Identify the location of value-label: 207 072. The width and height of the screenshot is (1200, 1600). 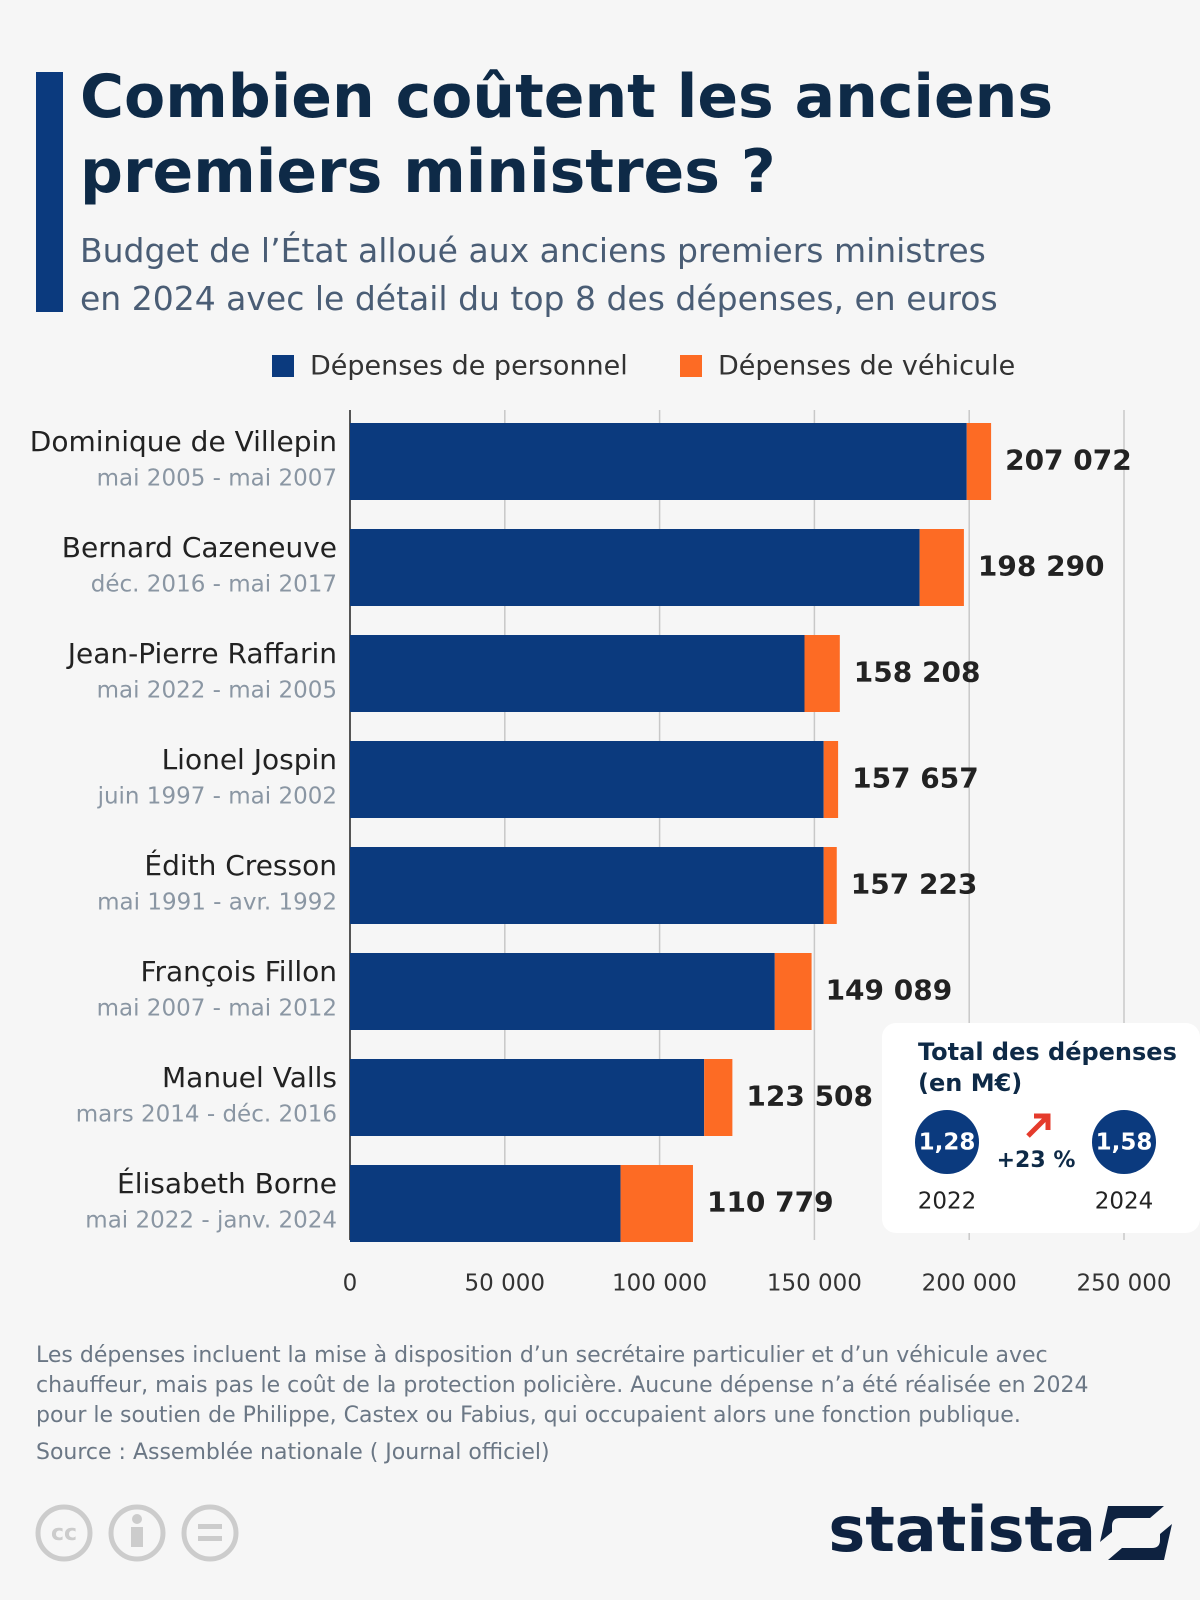
(1068, 460).